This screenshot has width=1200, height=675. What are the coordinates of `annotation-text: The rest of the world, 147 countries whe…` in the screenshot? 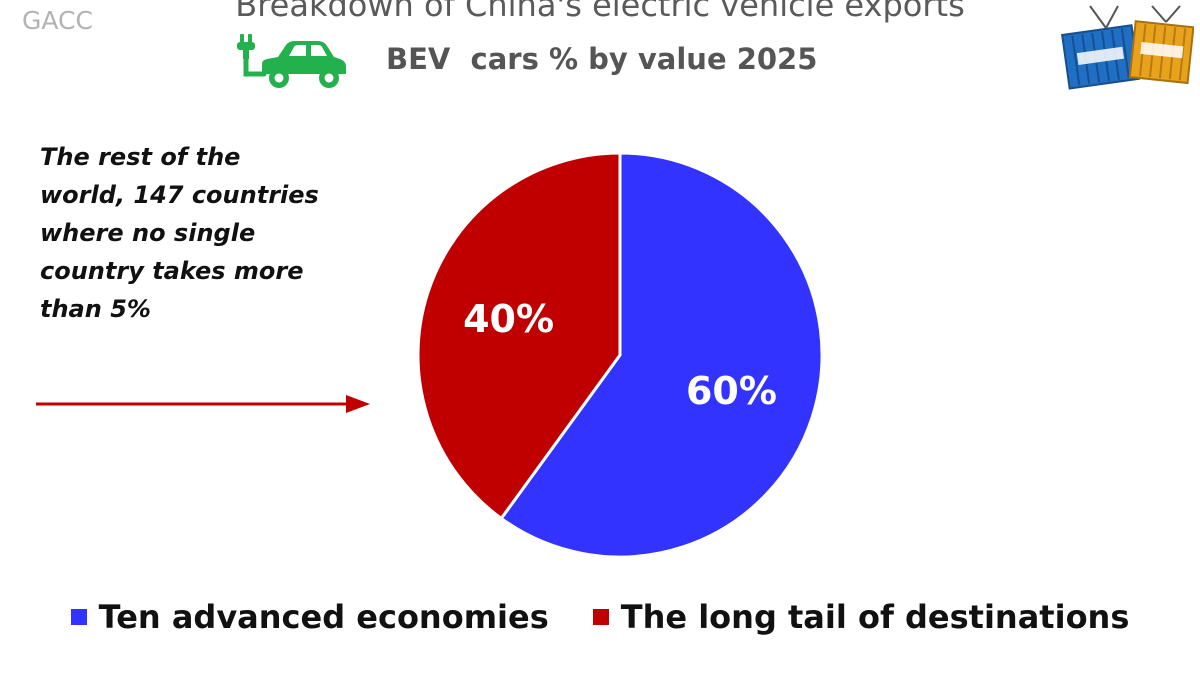 It's located at (179, 233).